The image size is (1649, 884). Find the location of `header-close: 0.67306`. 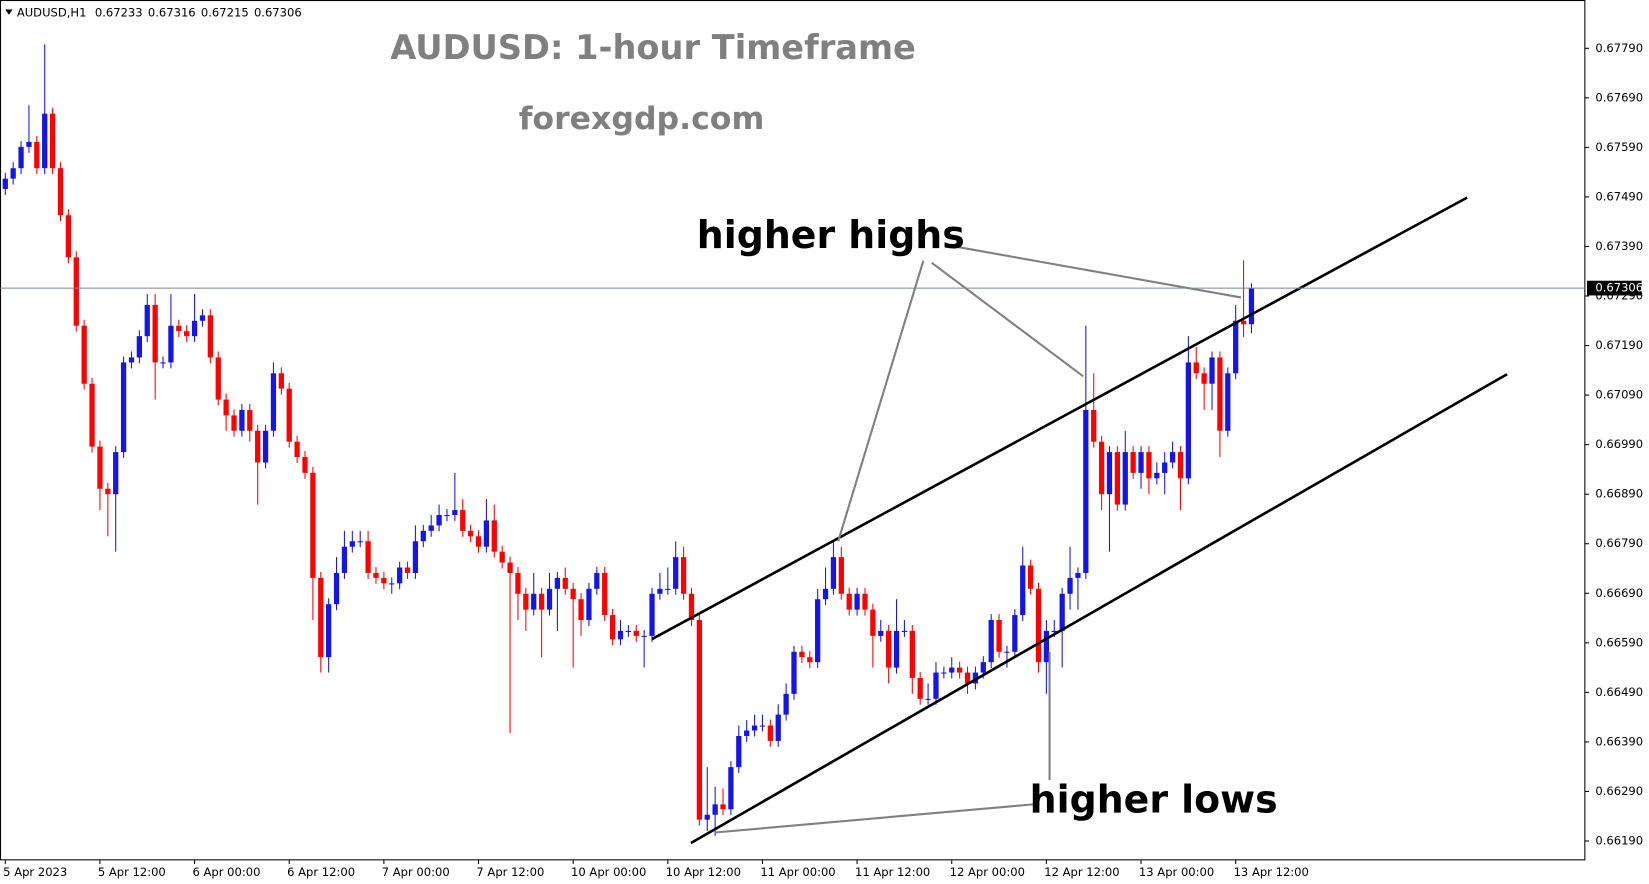

header-close: 0.67306 is located at coordinates (278, 12).